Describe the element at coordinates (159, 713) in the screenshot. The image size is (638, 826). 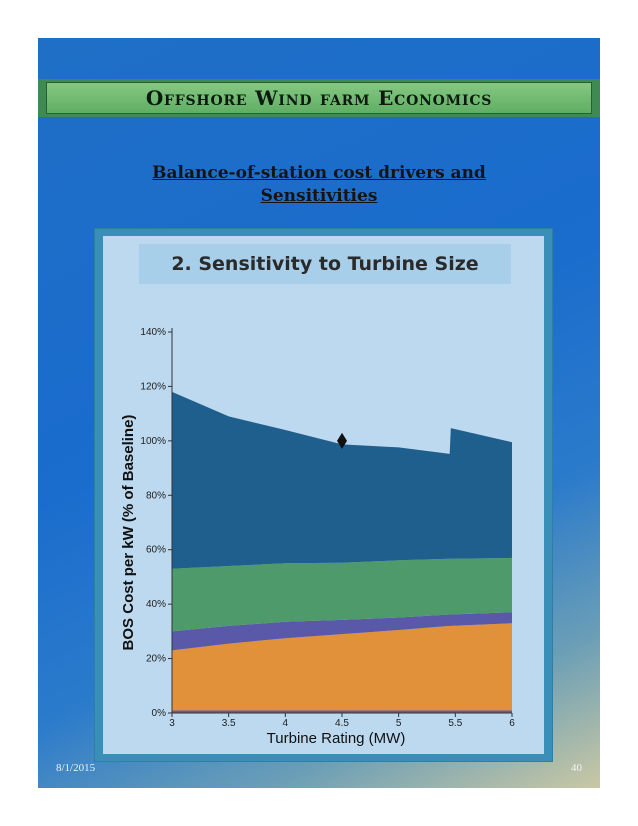
I see `y-tick-label: 0%` at that location.